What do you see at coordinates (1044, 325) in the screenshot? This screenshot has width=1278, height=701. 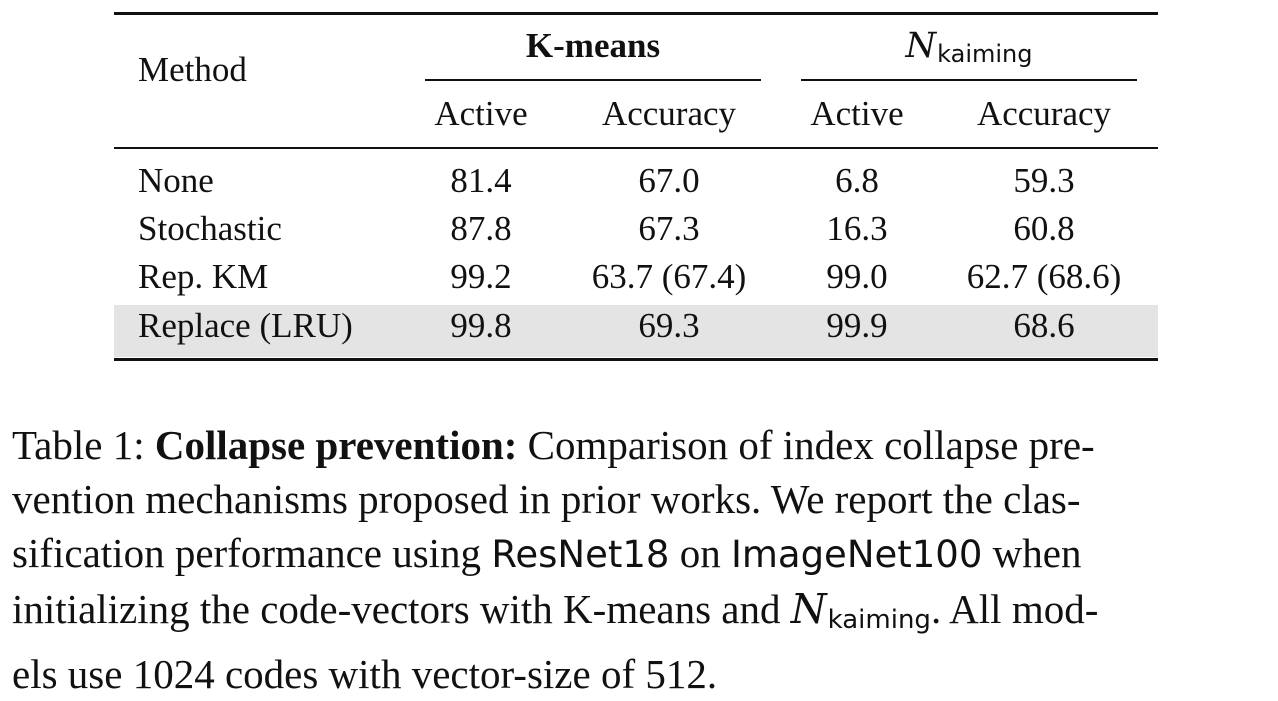 I see `row-kaiming-accuracy: 68.6` at bounding box center [1044, 325].